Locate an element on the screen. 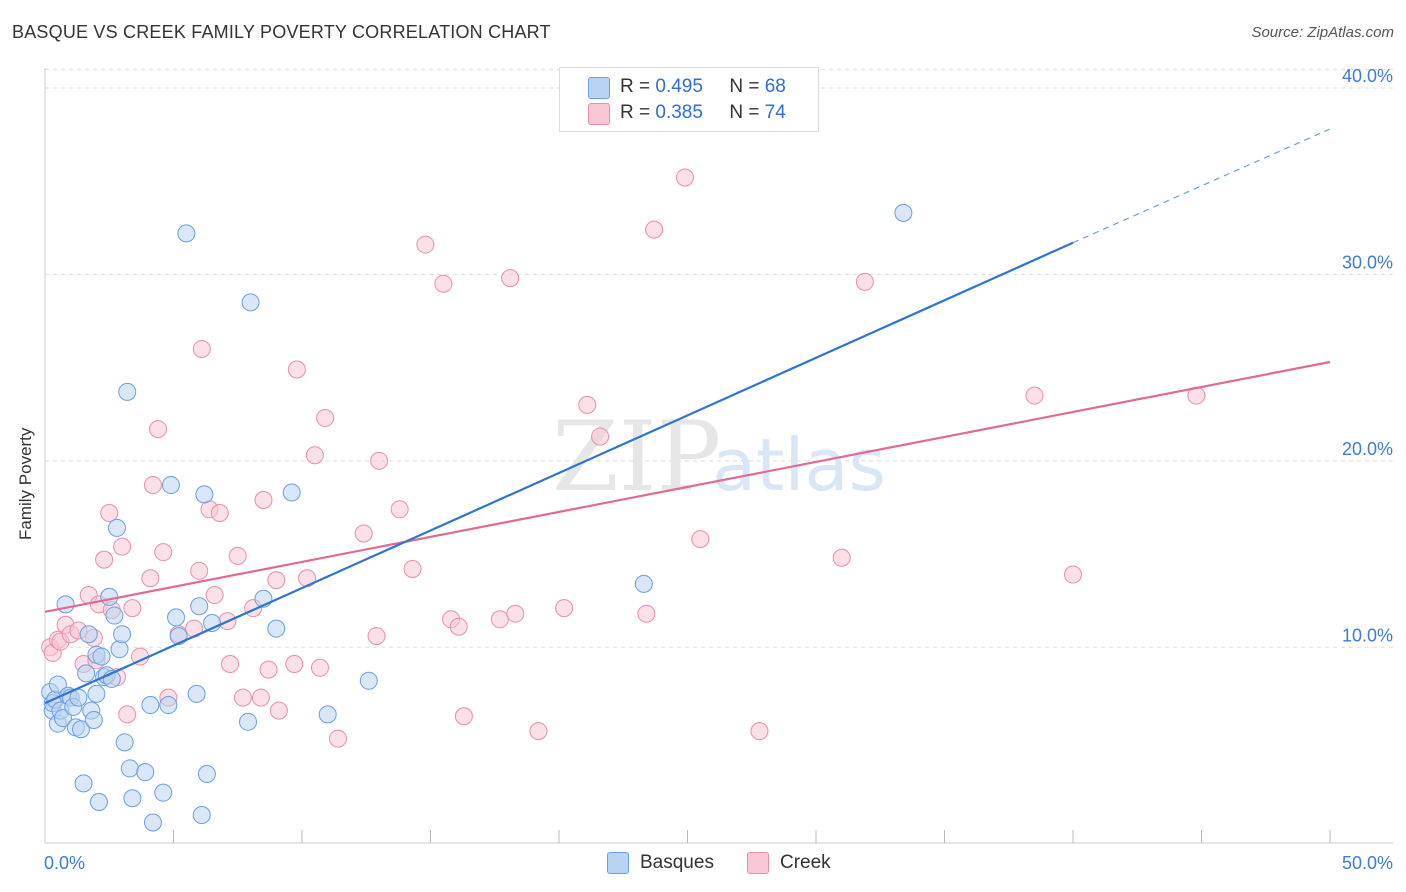  creek-n-value: 74 is located at coordinates (775, 112).